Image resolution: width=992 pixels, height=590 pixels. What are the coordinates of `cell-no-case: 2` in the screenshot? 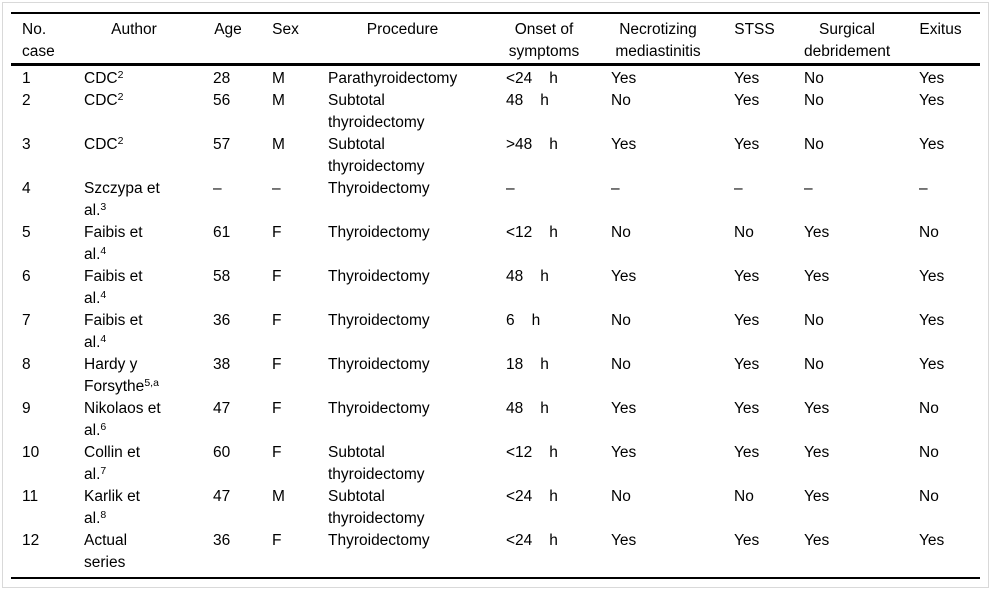 It's located at (26, 100).